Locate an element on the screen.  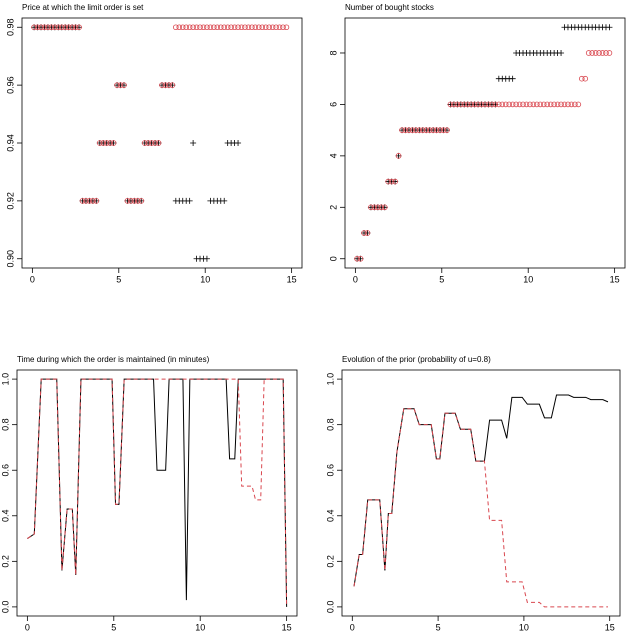
chart-title: Price at which the limit order is set is located at coordinates (83, 7).